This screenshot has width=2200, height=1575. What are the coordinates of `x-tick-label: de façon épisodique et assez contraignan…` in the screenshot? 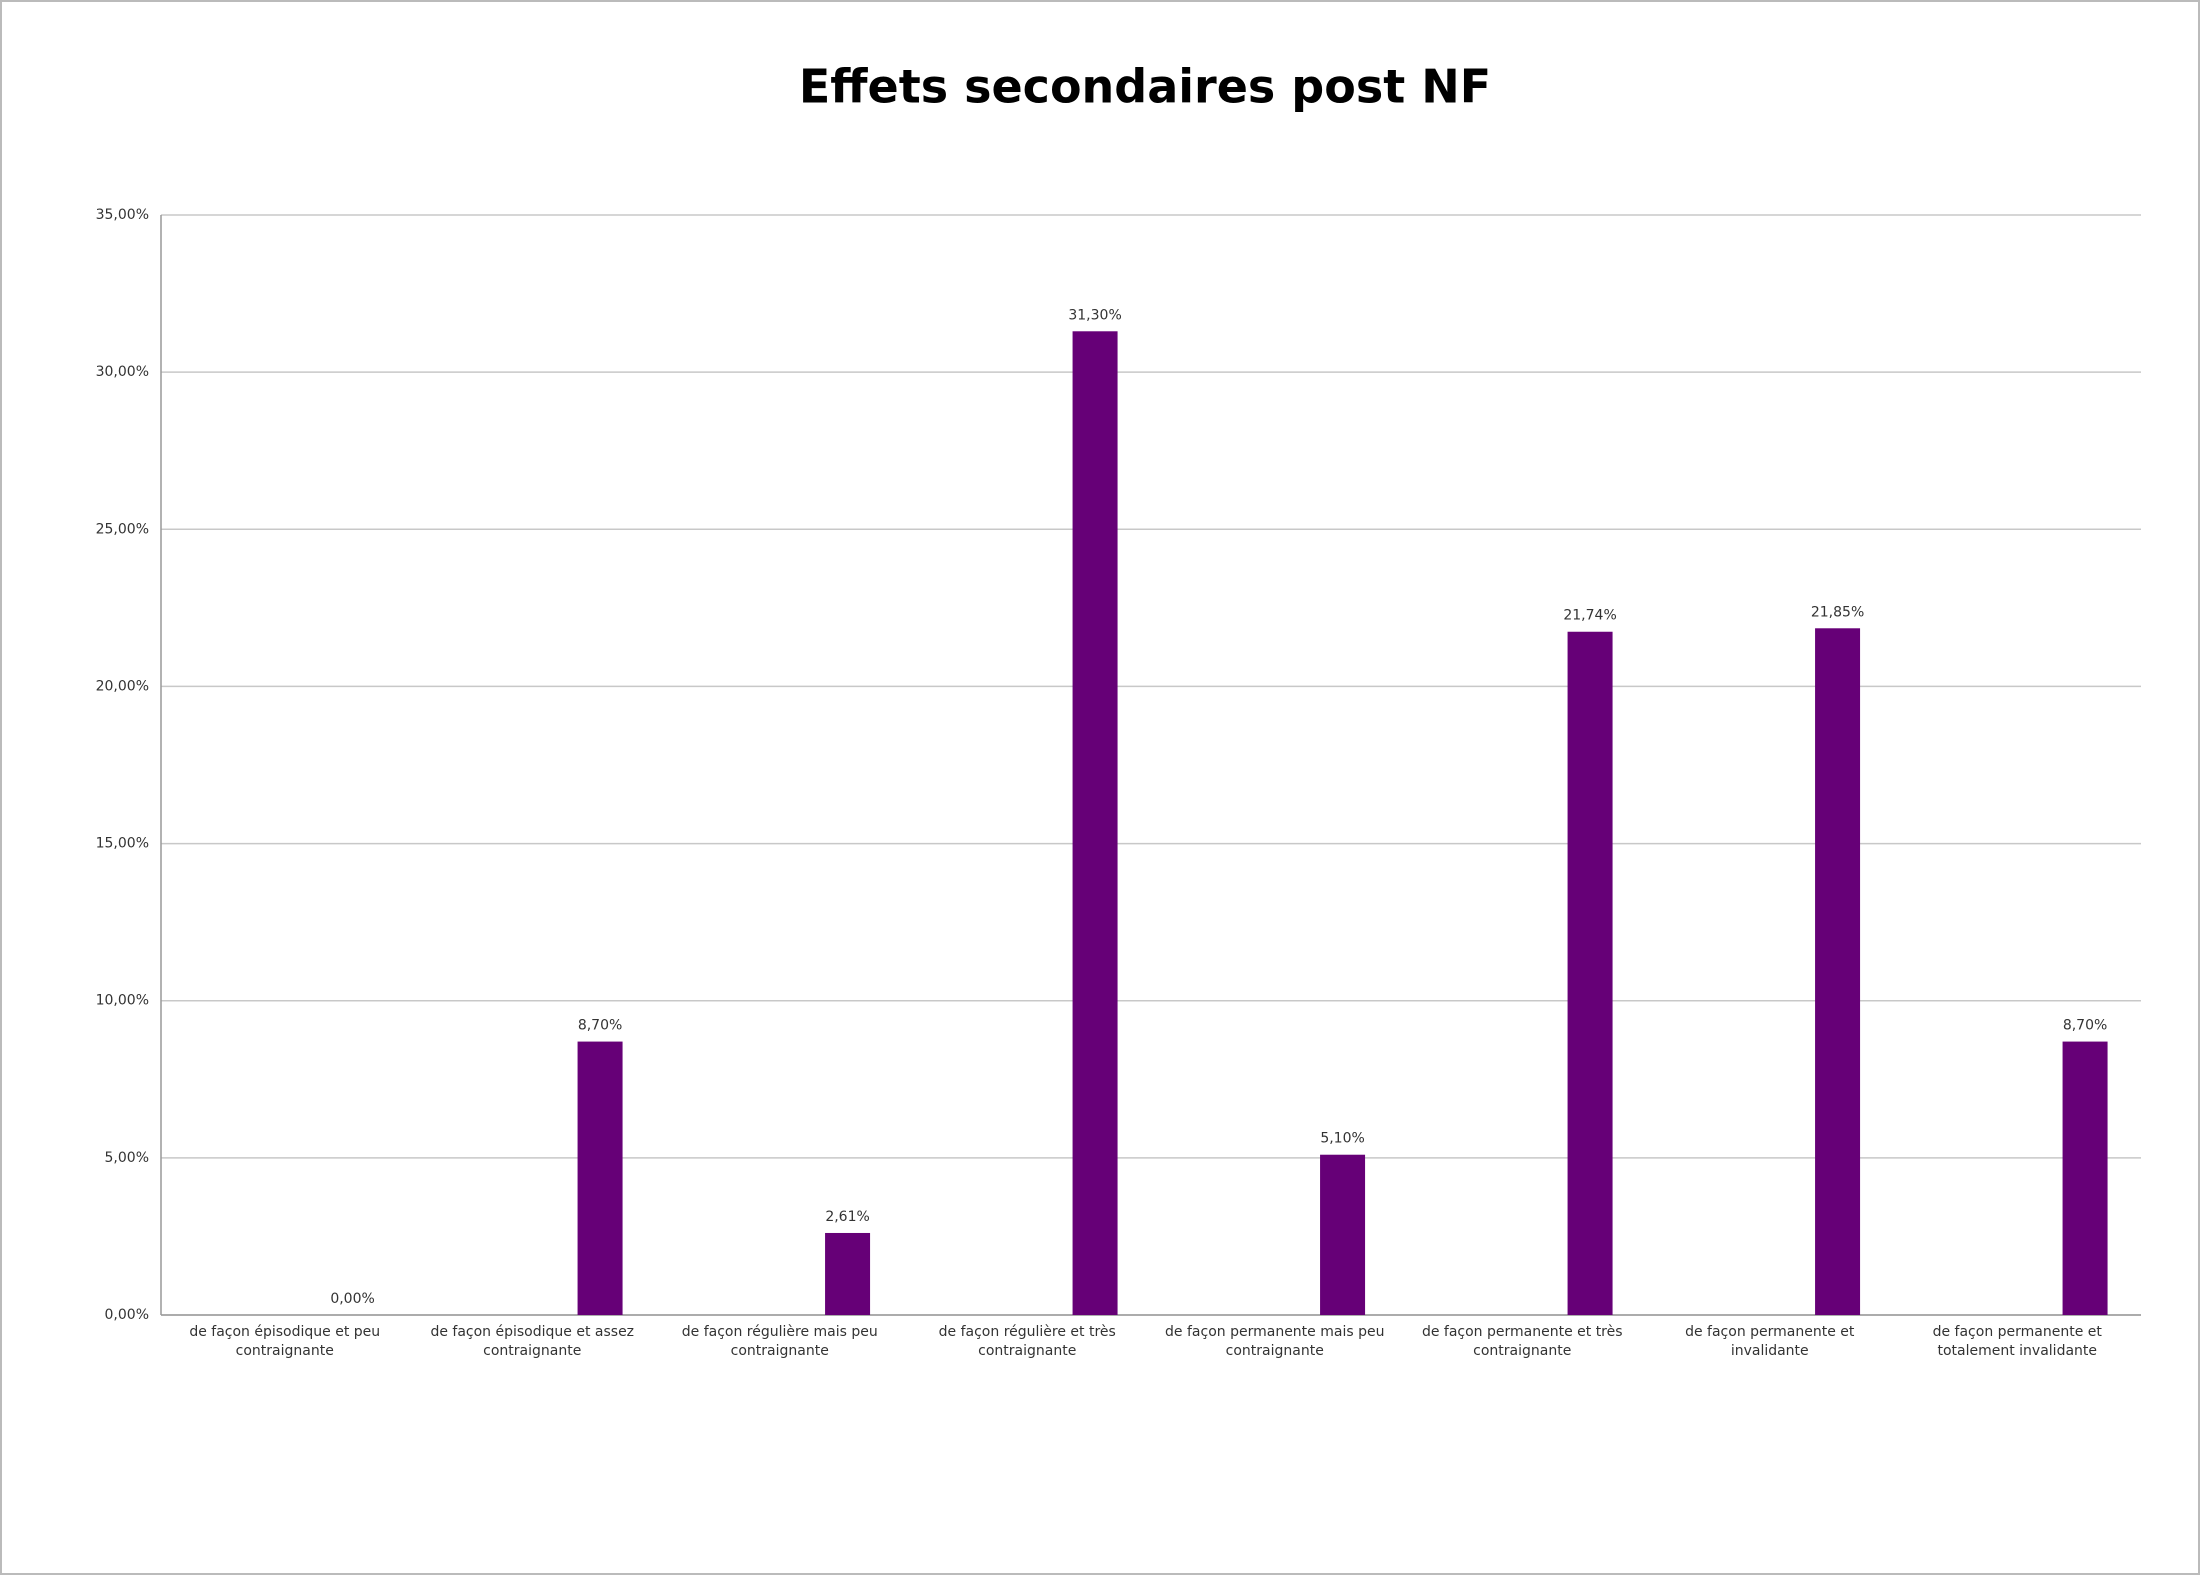 It's located at (532, 1341).